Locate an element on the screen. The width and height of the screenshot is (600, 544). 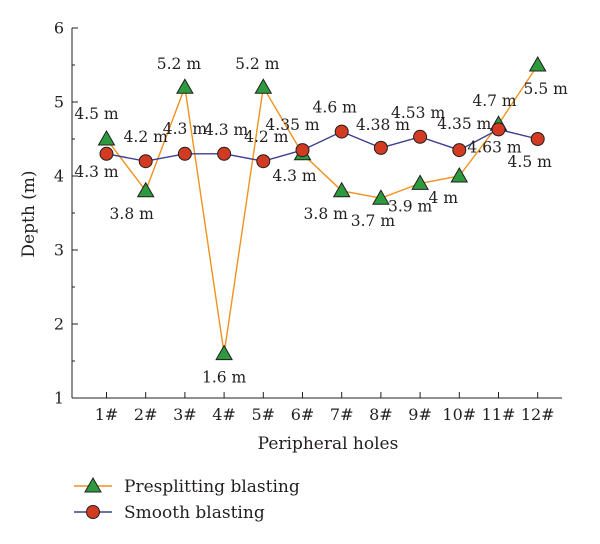
x-tick-label: 10# is located at coordinates (459, 414).